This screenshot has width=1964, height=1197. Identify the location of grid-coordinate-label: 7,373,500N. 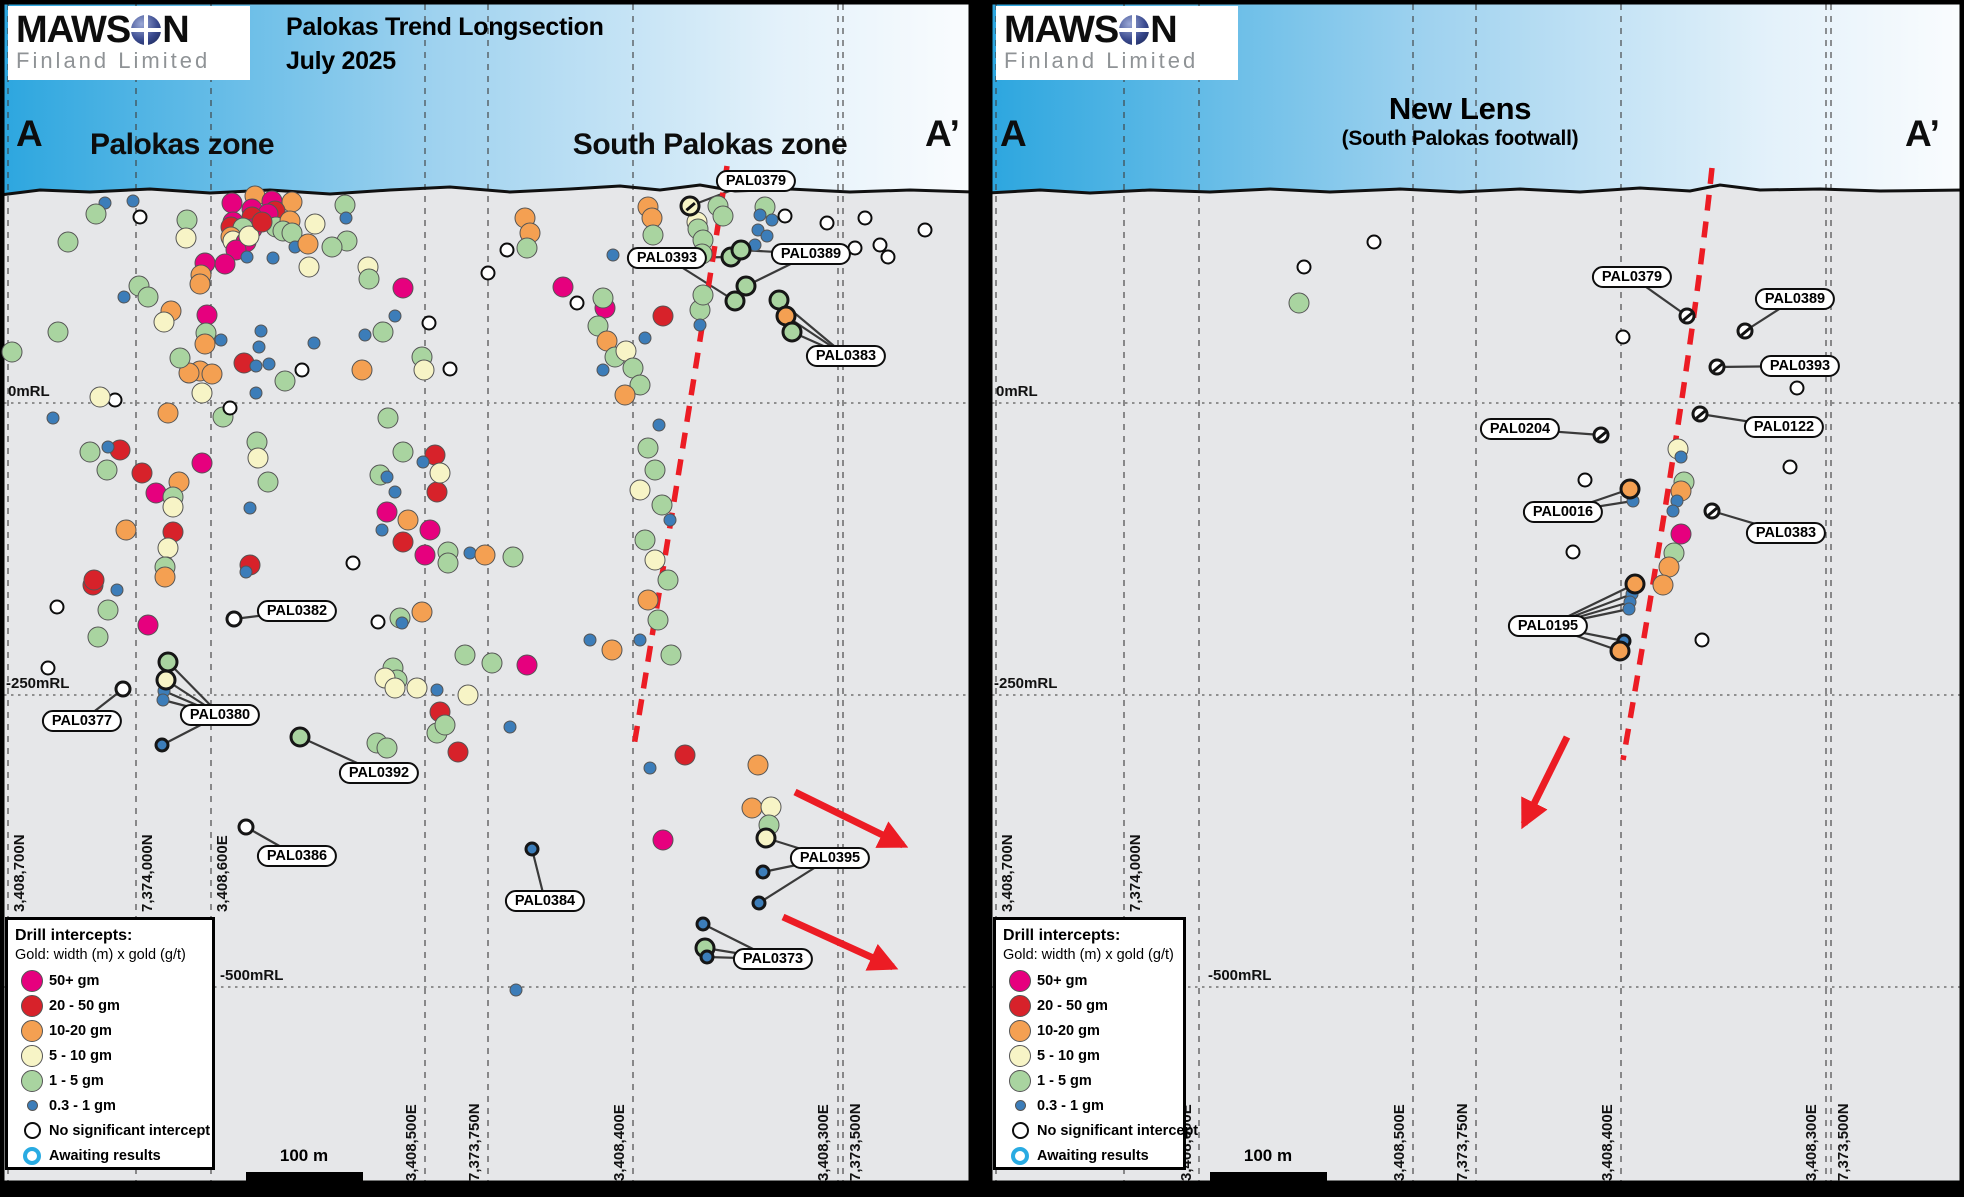
(855, 1142).